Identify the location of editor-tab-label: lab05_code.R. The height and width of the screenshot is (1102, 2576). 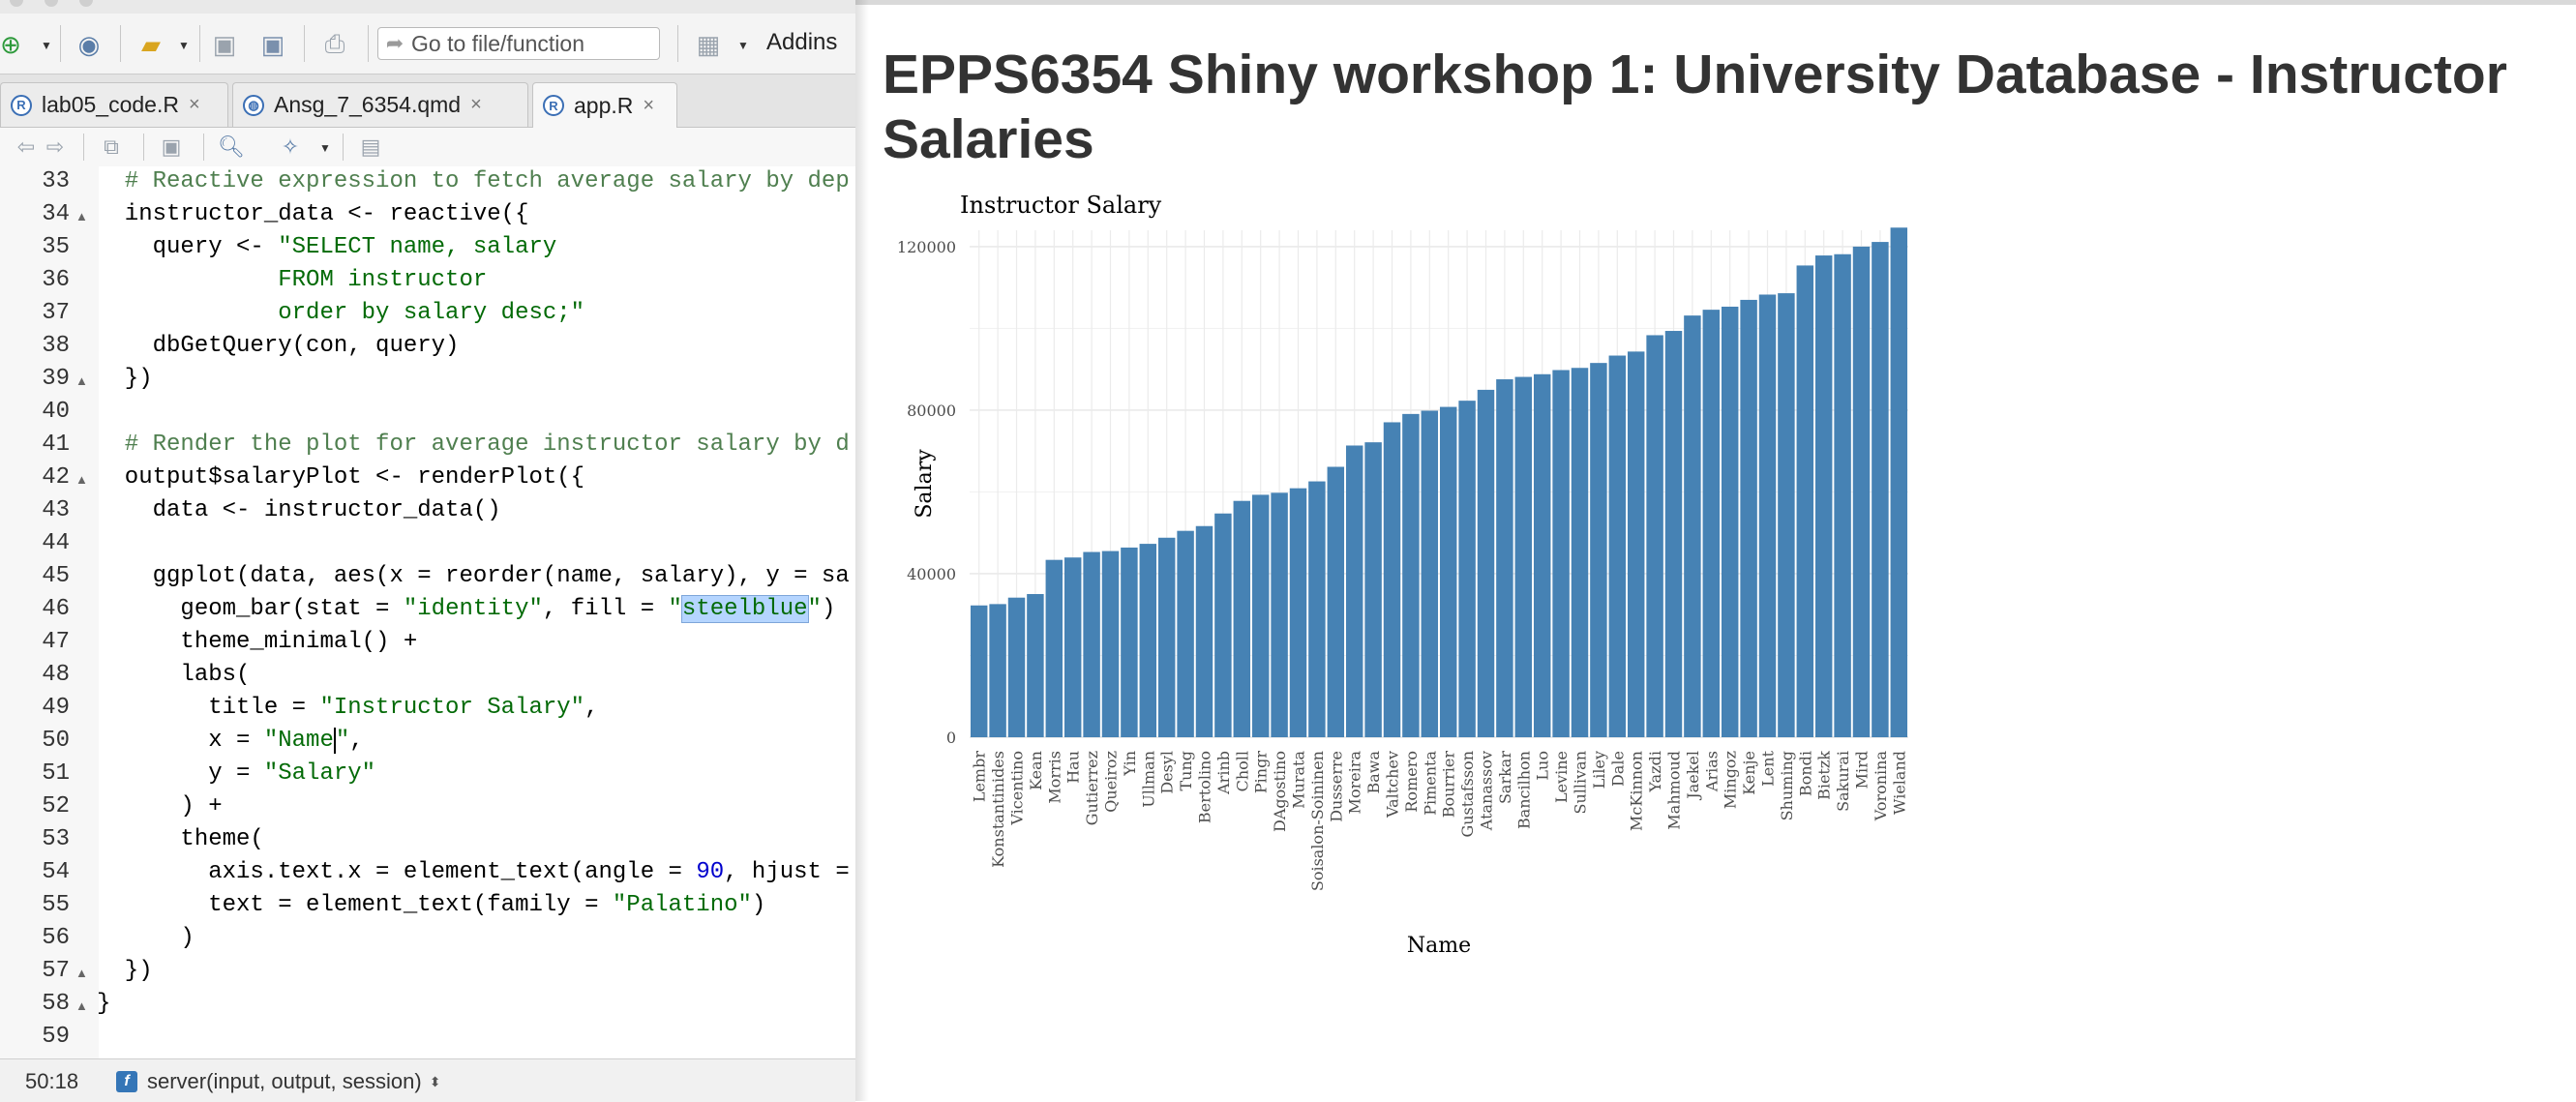
(110, 104).